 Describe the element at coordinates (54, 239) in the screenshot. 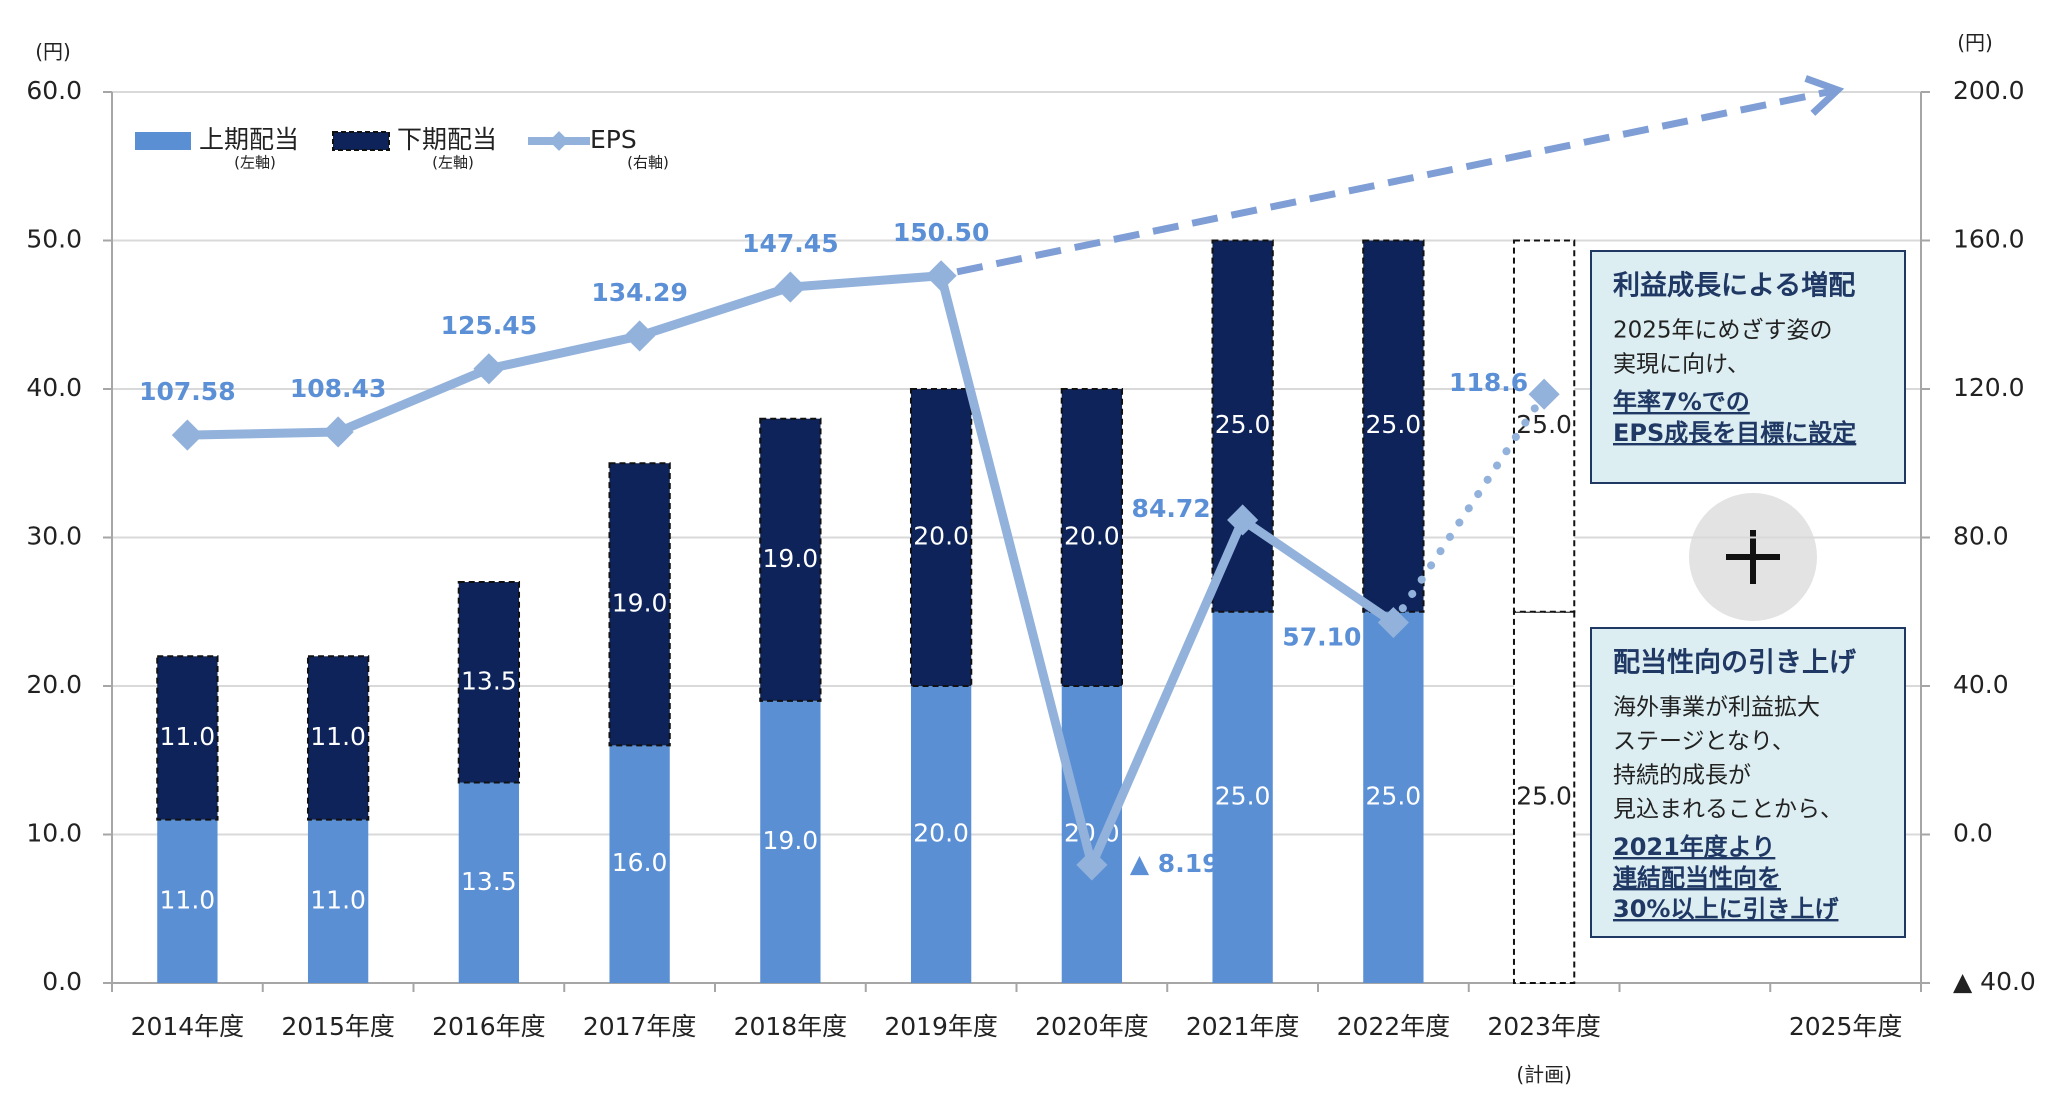

I see `y-tick-label: 50.0` at that location.